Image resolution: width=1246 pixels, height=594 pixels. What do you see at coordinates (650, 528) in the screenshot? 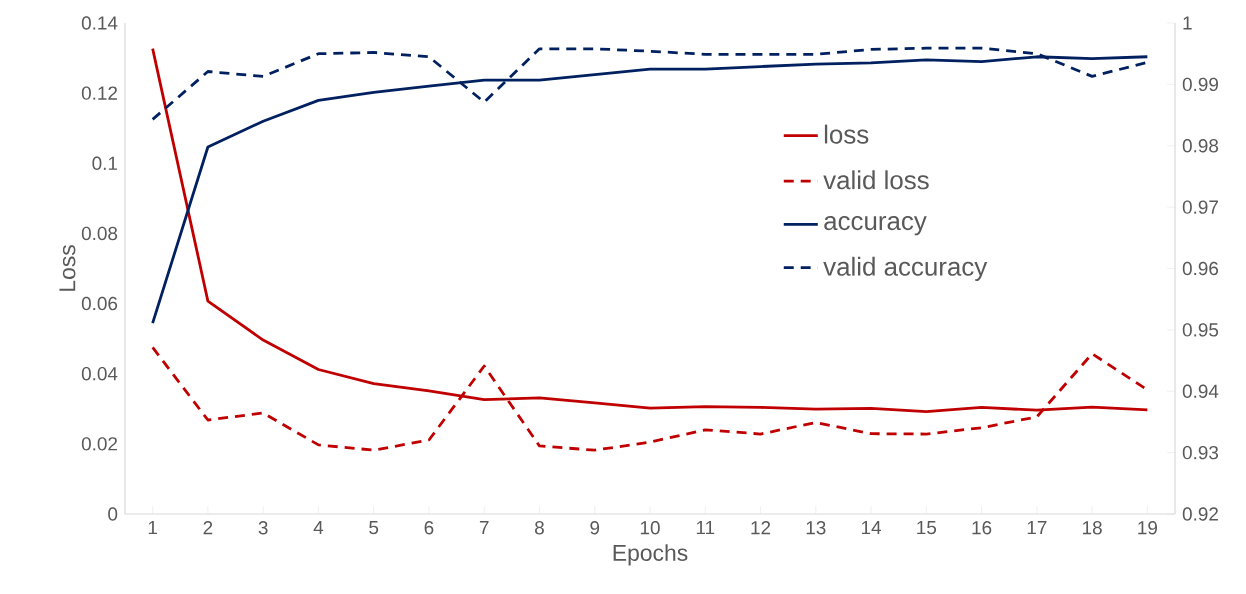
I see `x-tick-label: 10` at bounding box center [650, 528].